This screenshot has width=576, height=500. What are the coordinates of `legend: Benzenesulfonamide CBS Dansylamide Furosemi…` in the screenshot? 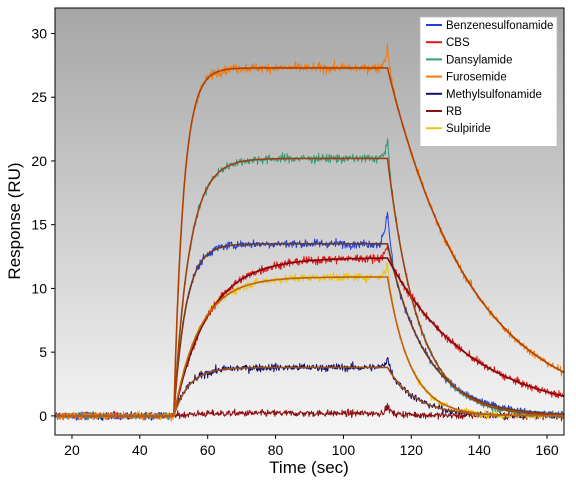 It's located at (488, 81).